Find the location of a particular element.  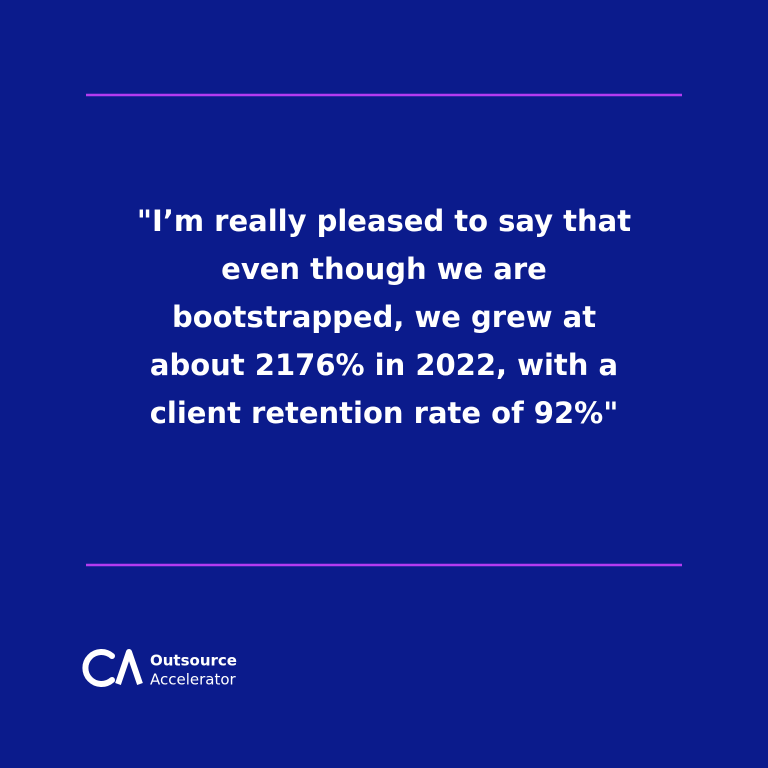

quote-line: bootstrapped, we grew at is located at coordinates (384, 317).